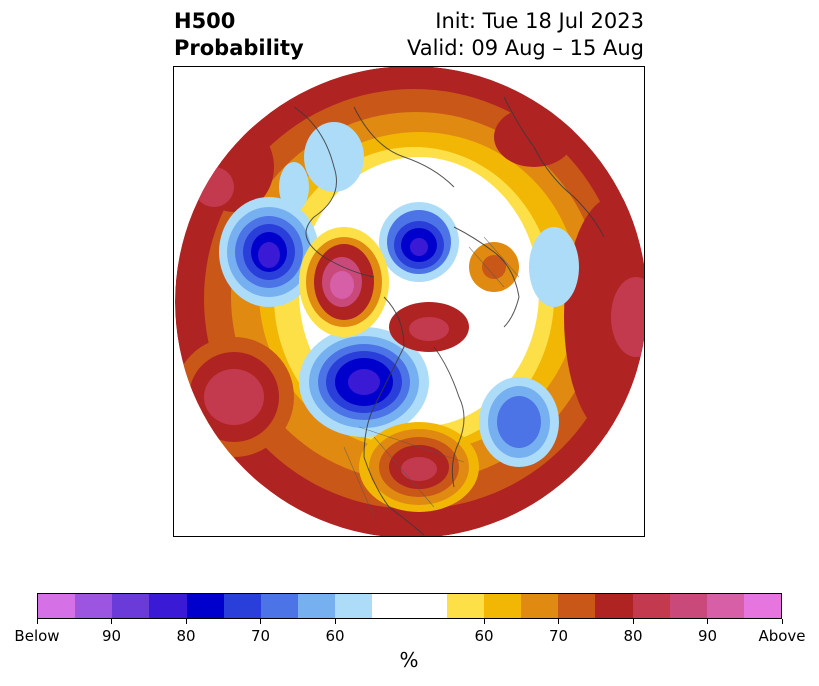 The width and height of the screenshot is (819, 686). Describe the element at coordinates (409, 289) in the screenshot. I see `above-alaska-bering` at that location.